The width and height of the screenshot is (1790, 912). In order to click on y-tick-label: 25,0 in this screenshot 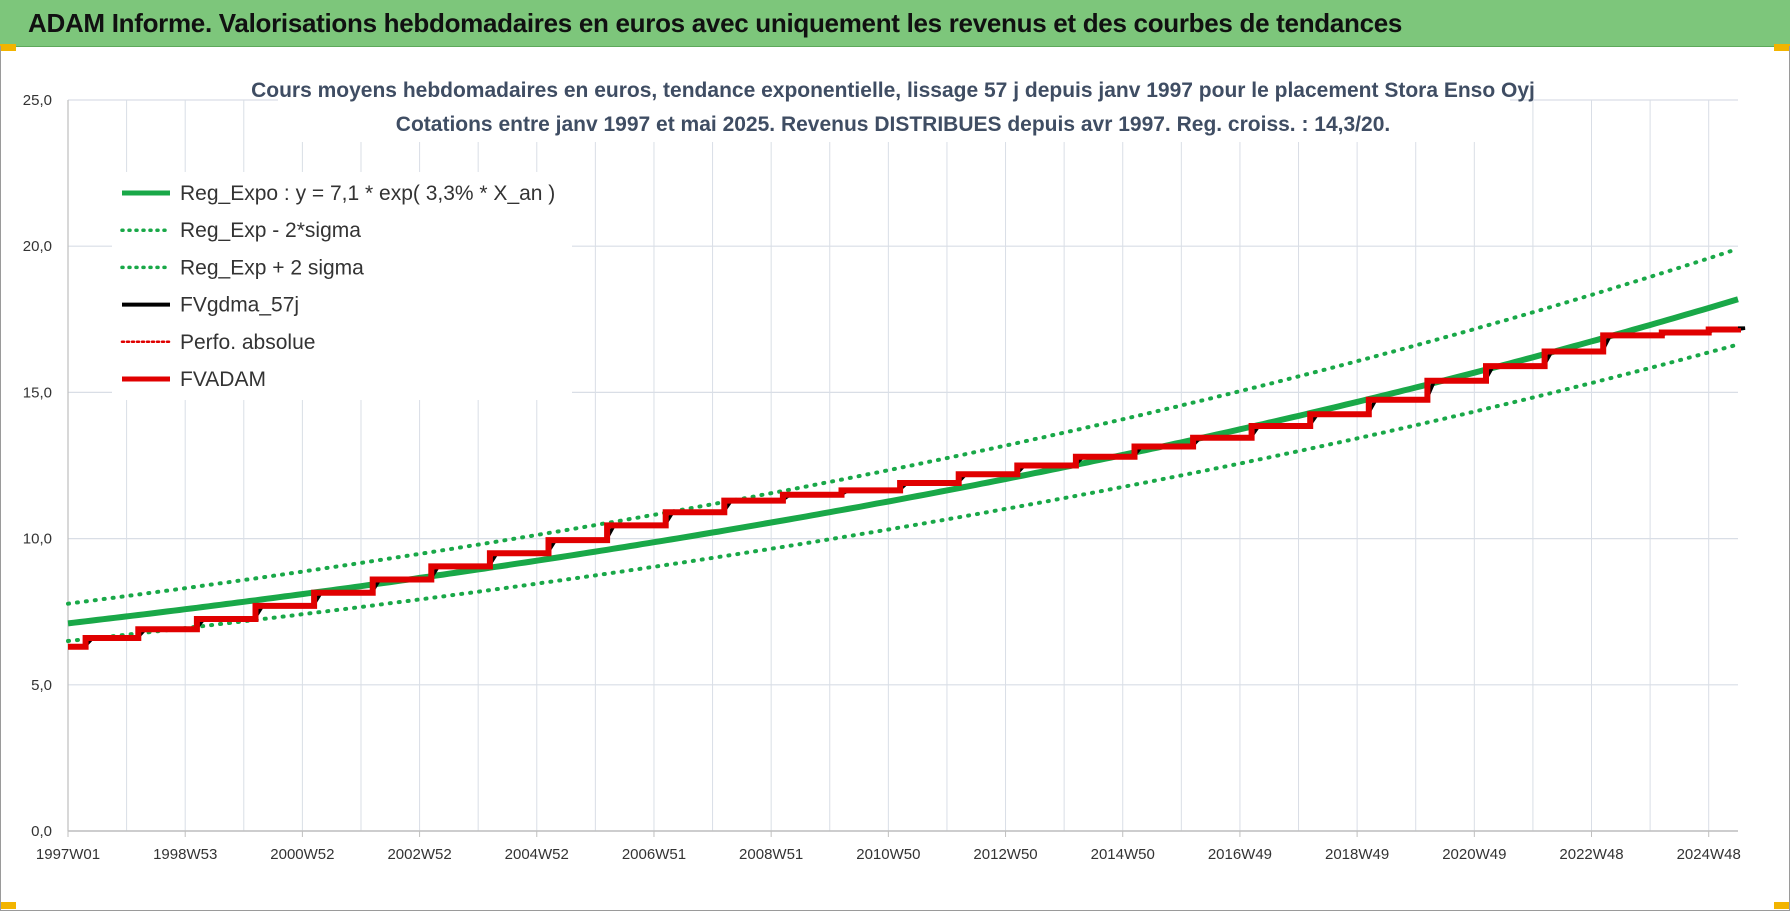, I will do `click(37, 100)`.